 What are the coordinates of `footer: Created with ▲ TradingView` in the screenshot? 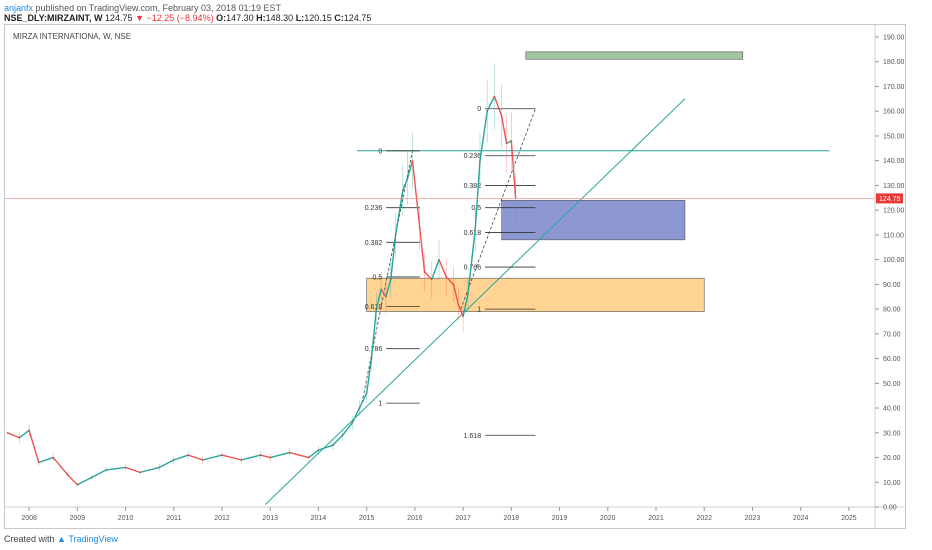 It's located at (61, 539).